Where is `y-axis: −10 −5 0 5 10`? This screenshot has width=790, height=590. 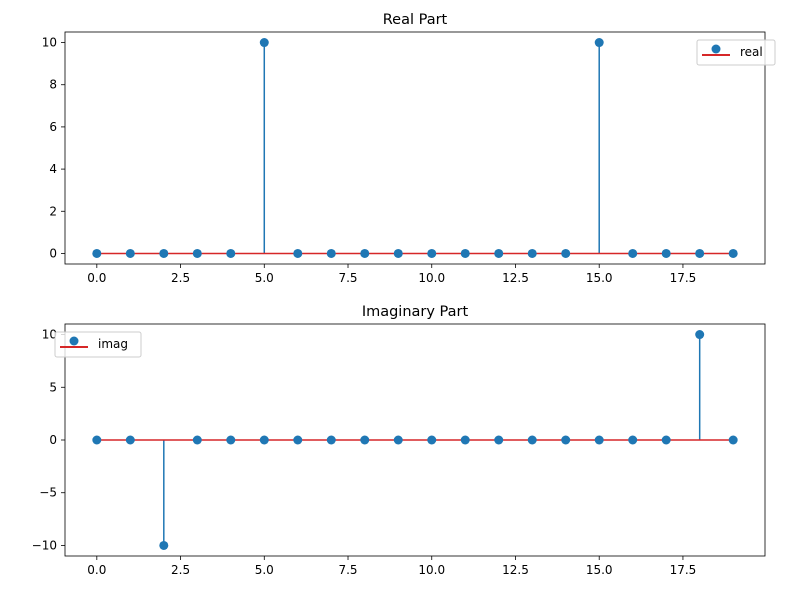
y-axis: −10 −5 0 5 10 is located at coordinates (48, 440).